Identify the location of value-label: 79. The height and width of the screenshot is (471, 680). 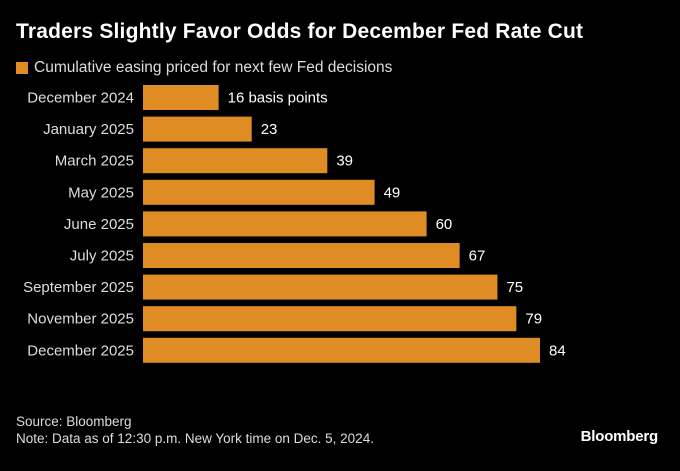
(533, 319).